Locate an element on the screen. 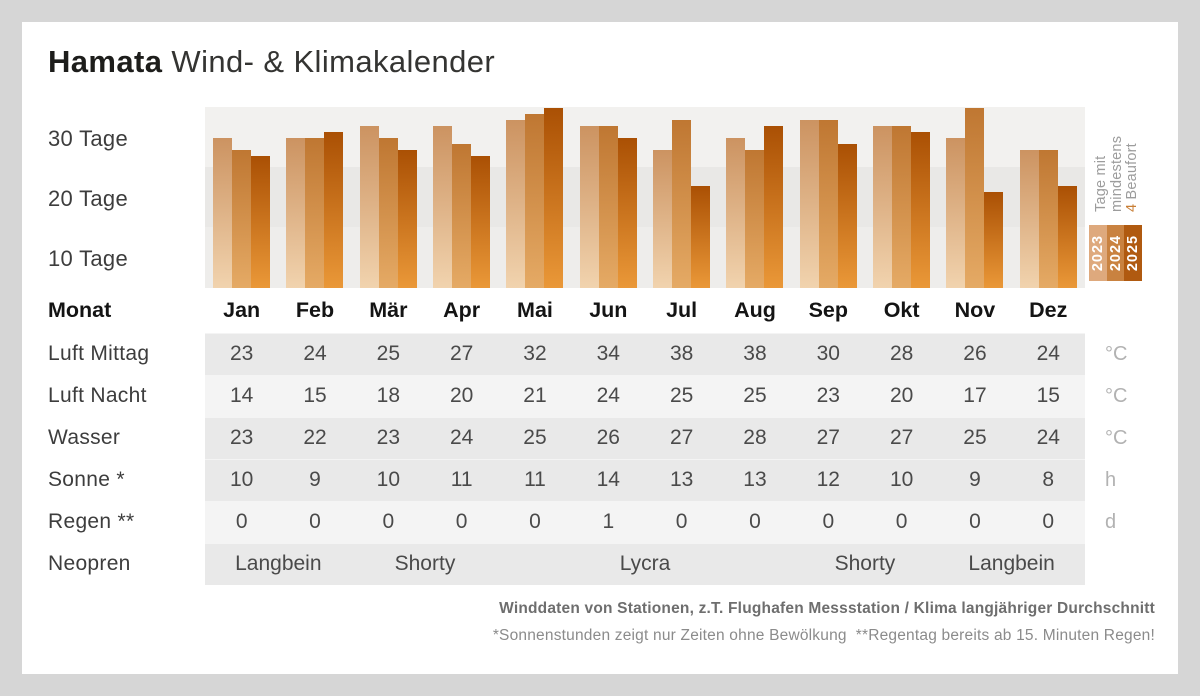 Image resolution: width=1200 pixels, height=696 pixels. title-rest: Wind- & Klimakalender is located at coordinates (329, 61).